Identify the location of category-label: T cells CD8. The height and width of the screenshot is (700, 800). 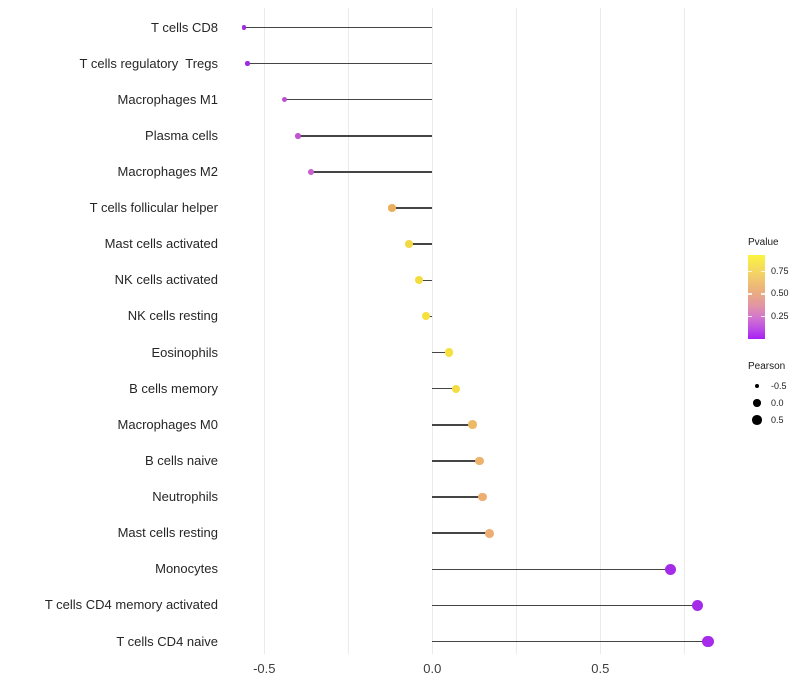
(184, 27).